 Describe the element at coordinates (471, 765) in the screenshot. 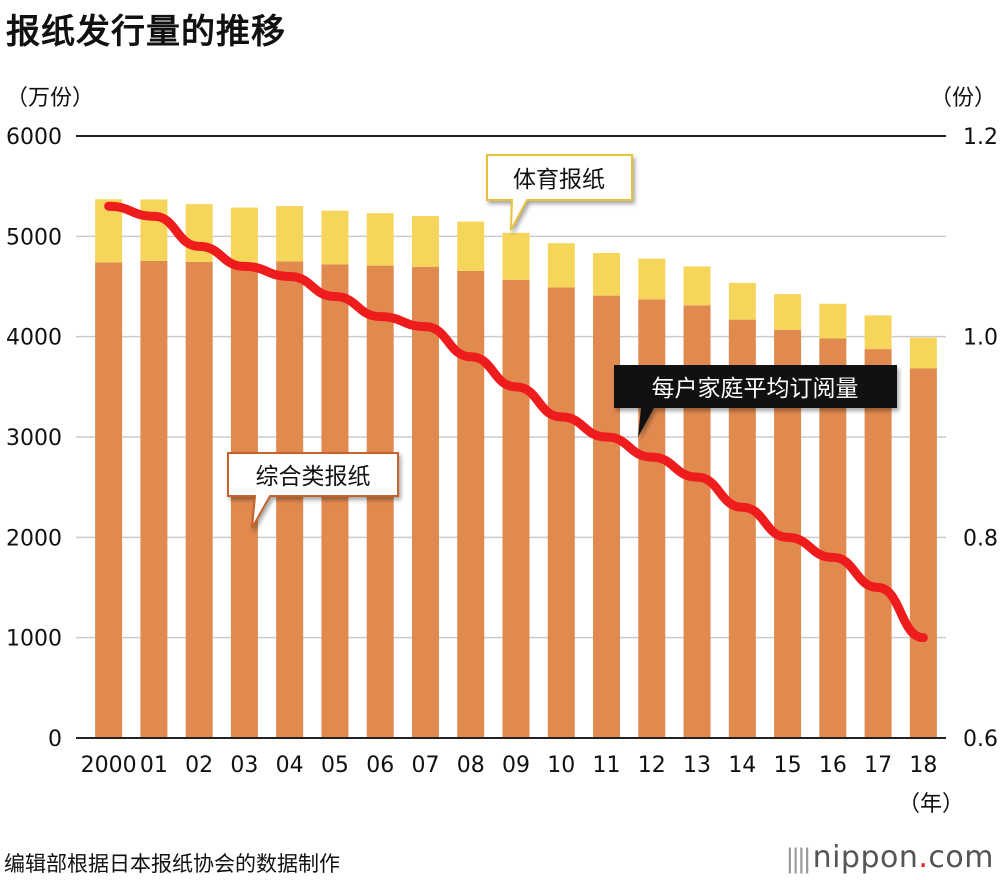

I see `x-tick-label: 08` at that location.